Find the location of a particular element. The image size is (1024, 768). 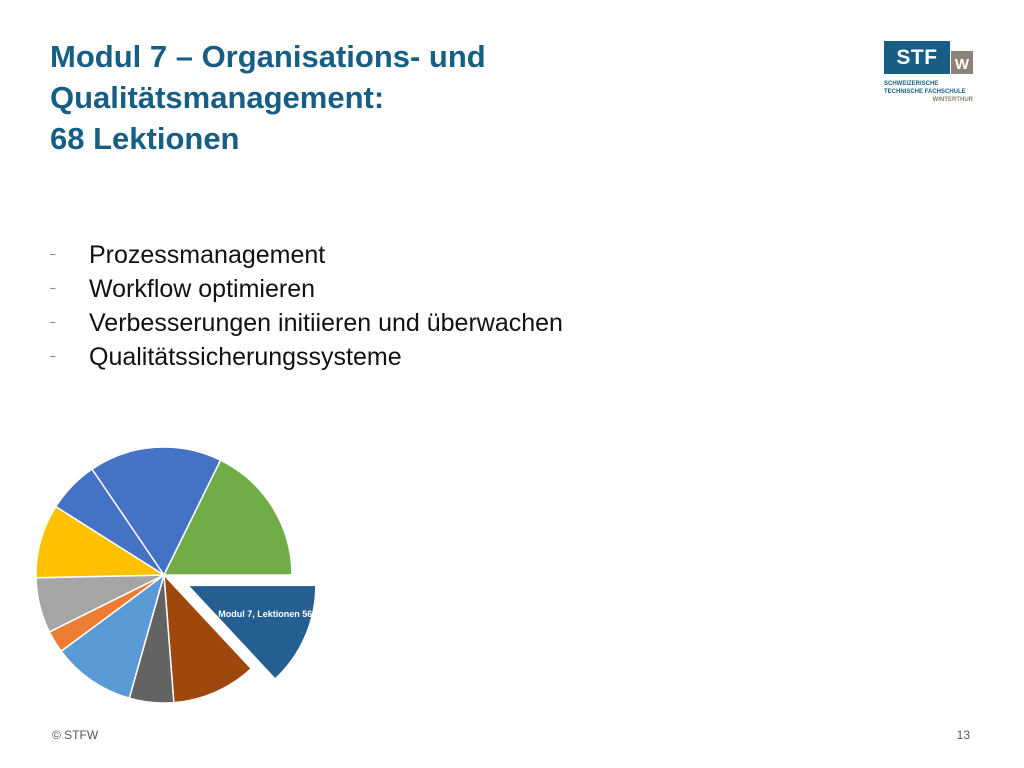

bullet-text: Prozessmanagement is located at coordinates (207, 255).